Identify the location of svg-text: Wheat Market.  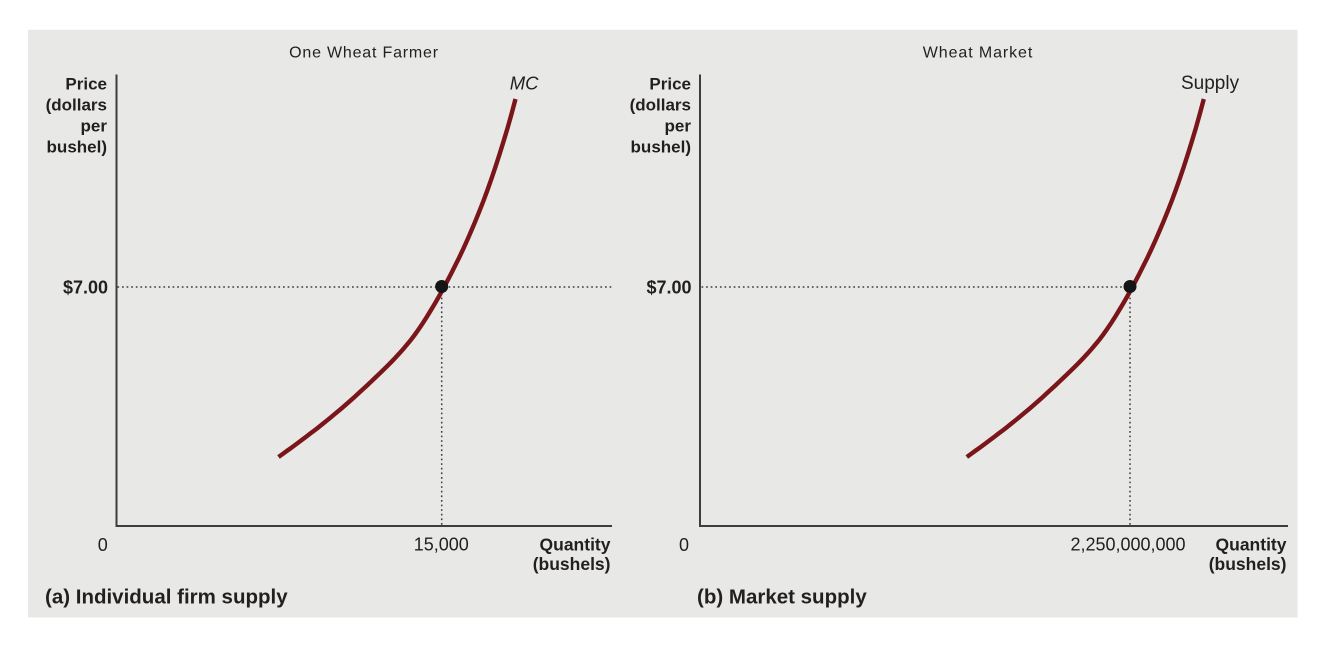
(978, 53).